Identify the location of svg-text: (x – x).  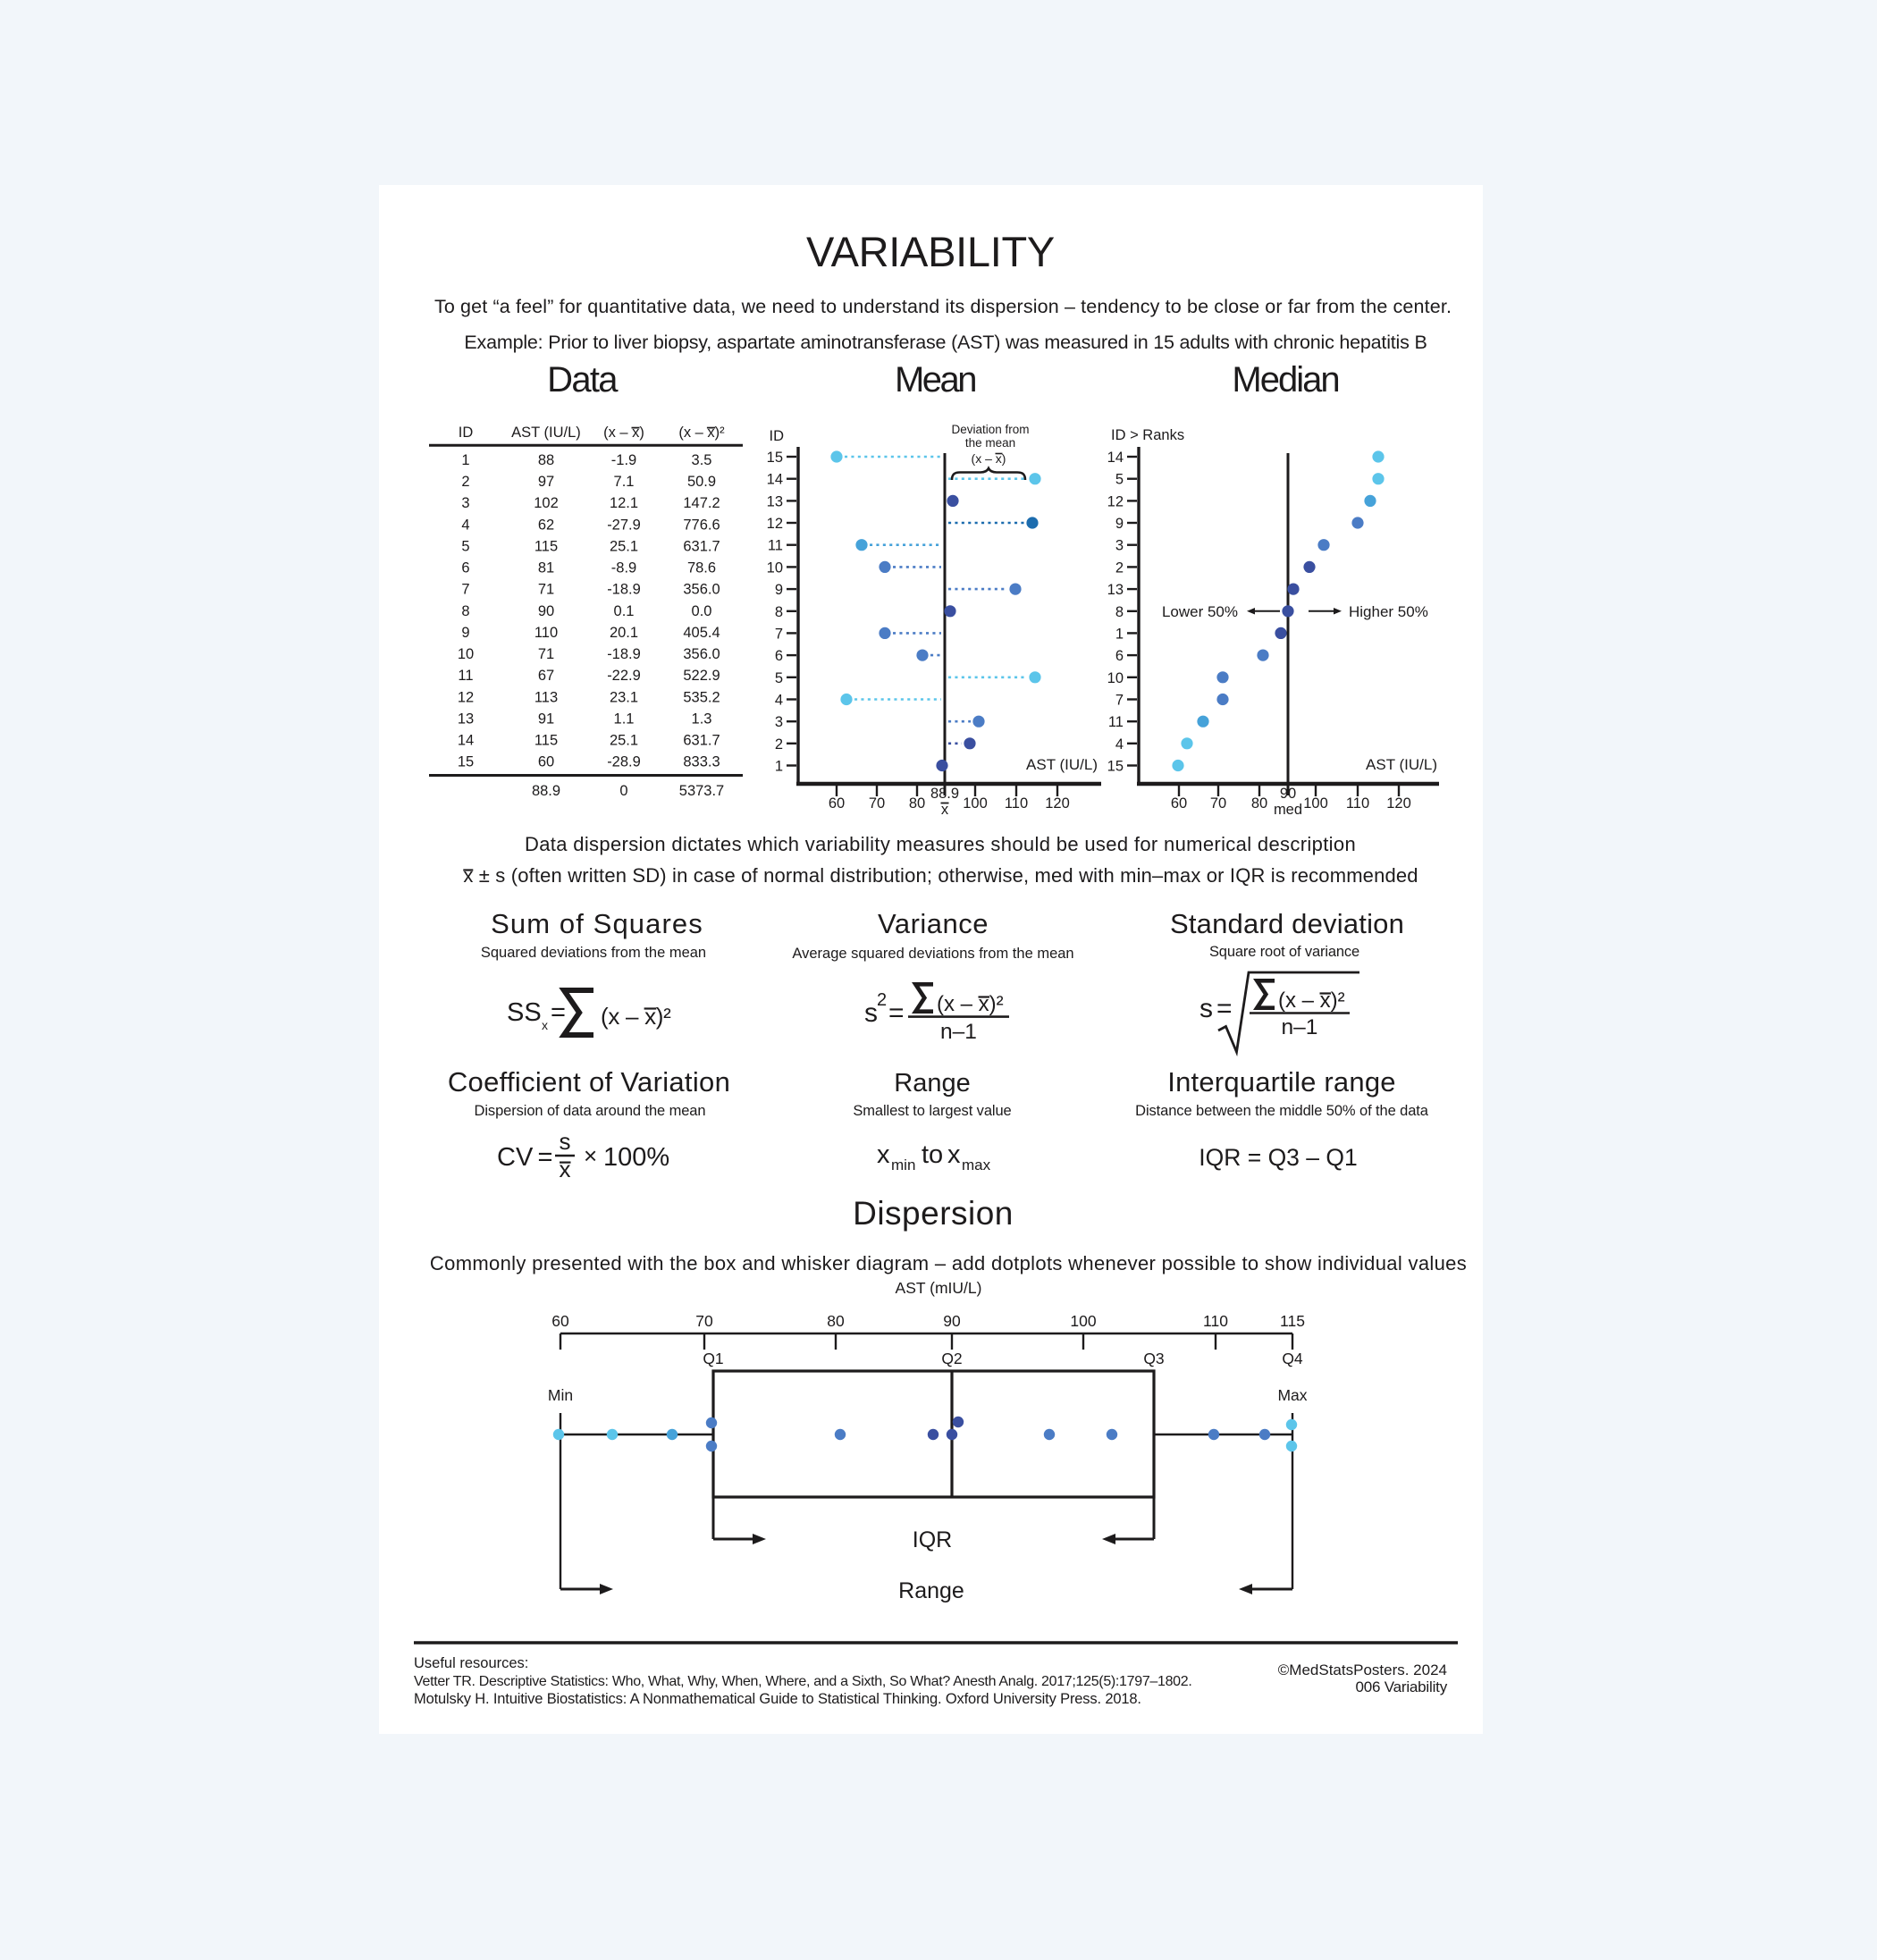
(989, 458).